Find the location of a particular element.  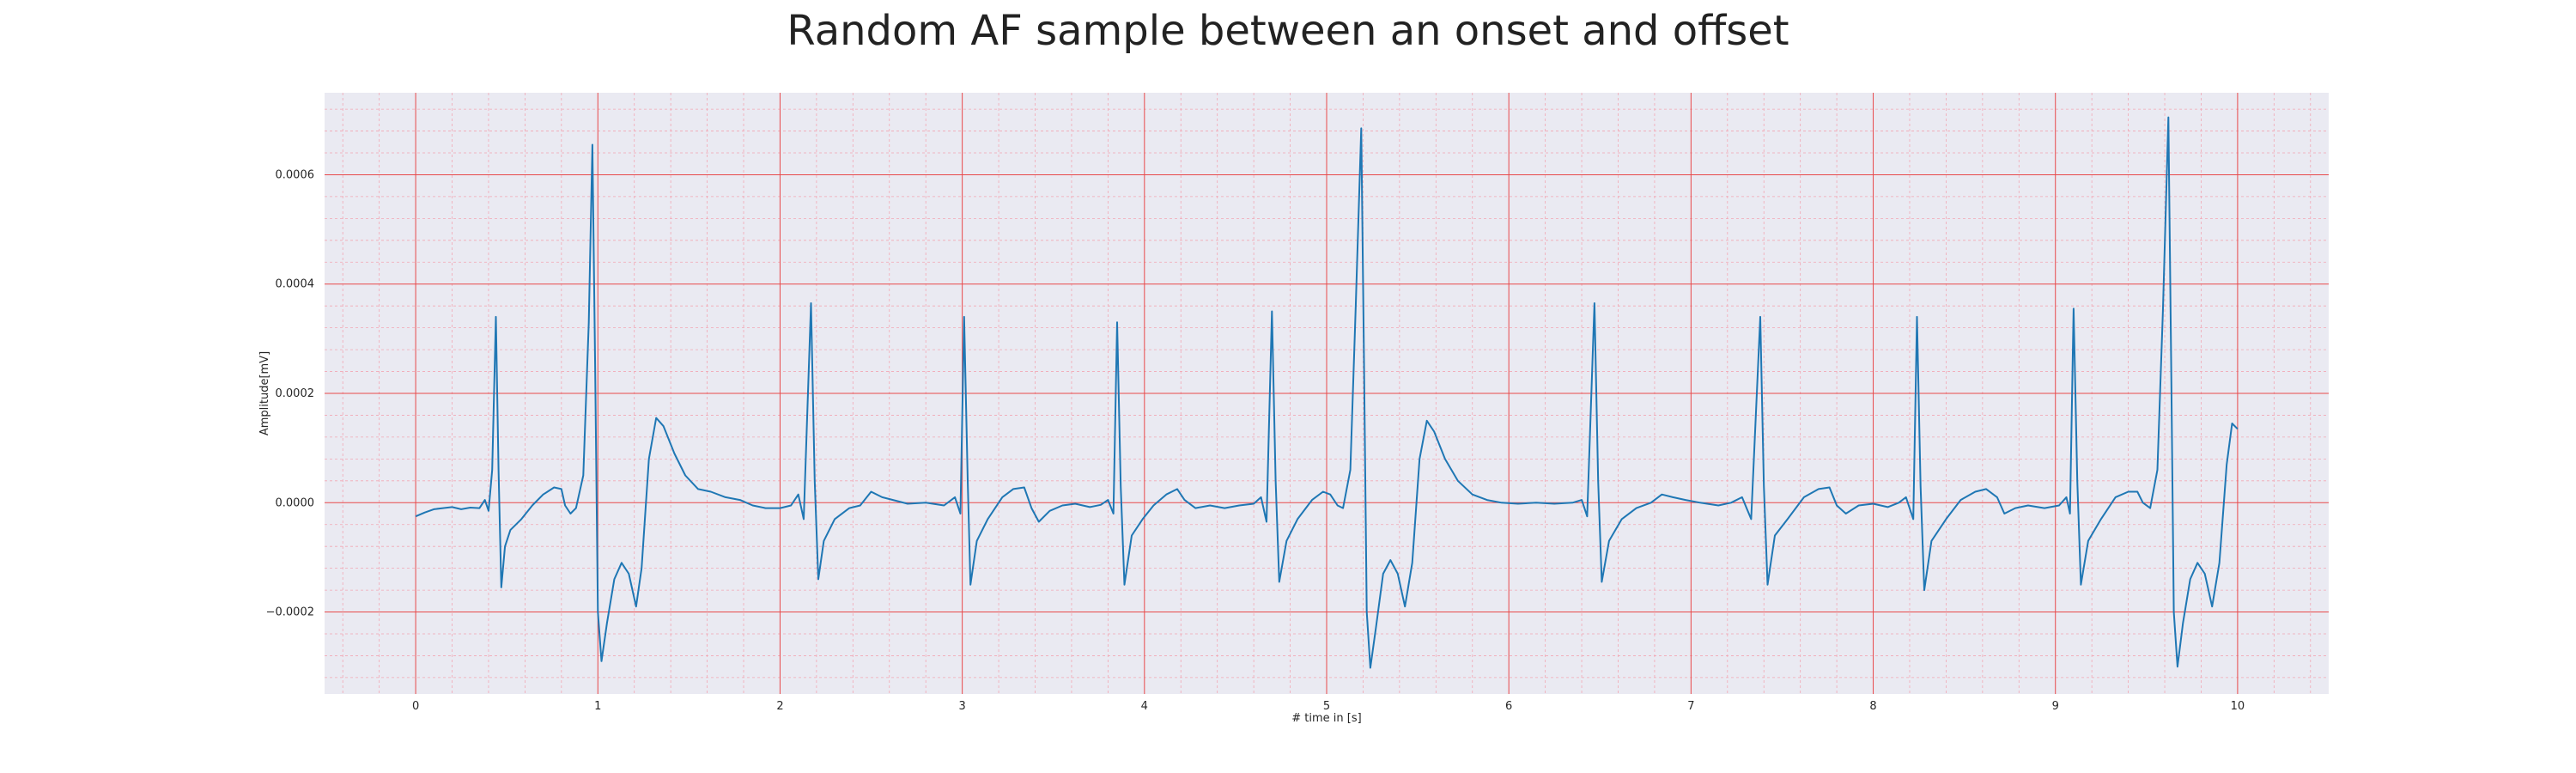

x-tick-label: 8 is located at coordinates (1872, 706).